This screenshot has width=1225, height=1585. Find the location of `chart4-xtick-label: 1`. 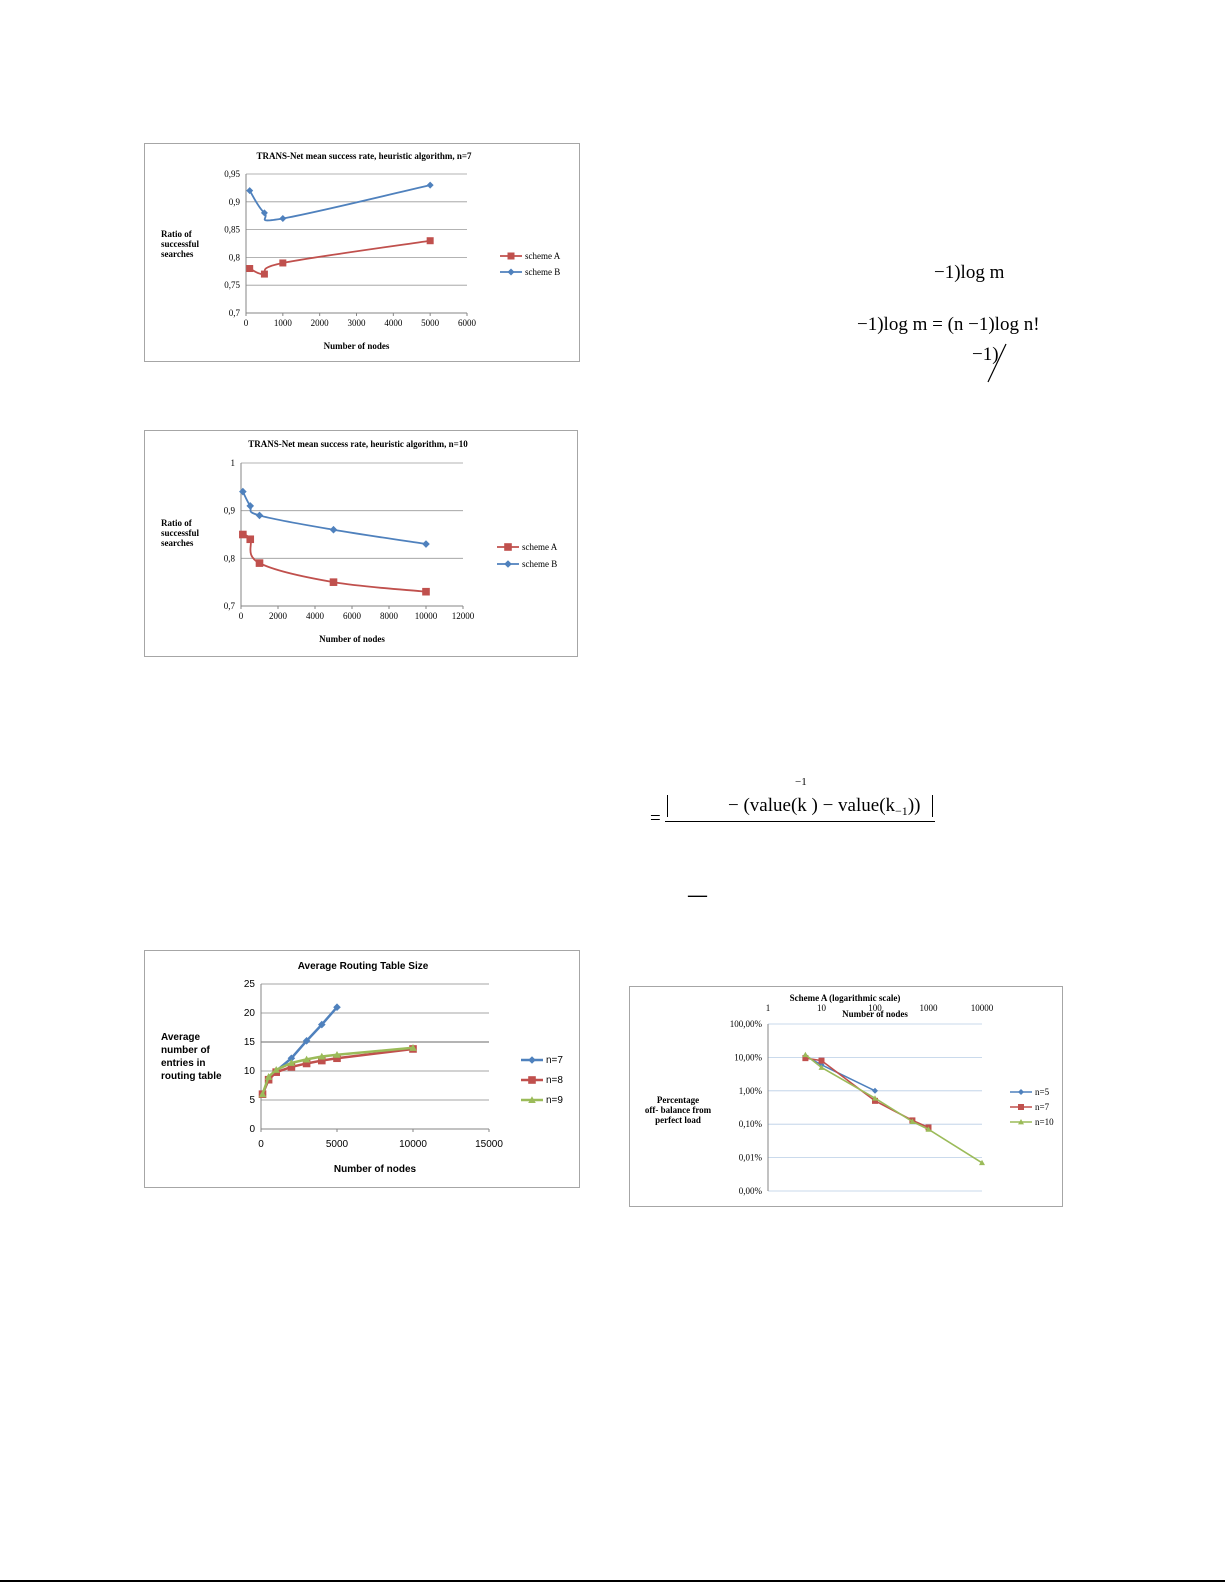

chart4-xtick-label: 1 is located at coordinates (768, 1008).